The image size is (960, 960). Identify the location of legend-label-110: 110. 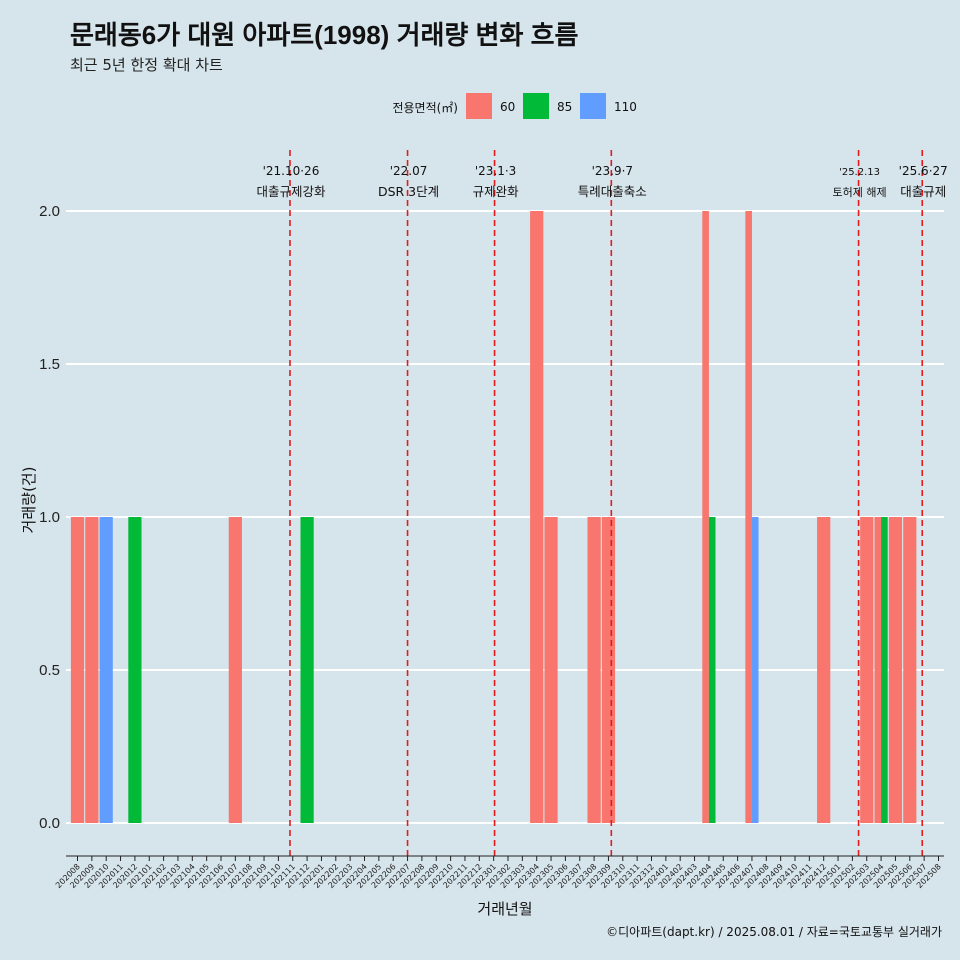
(625, 107).